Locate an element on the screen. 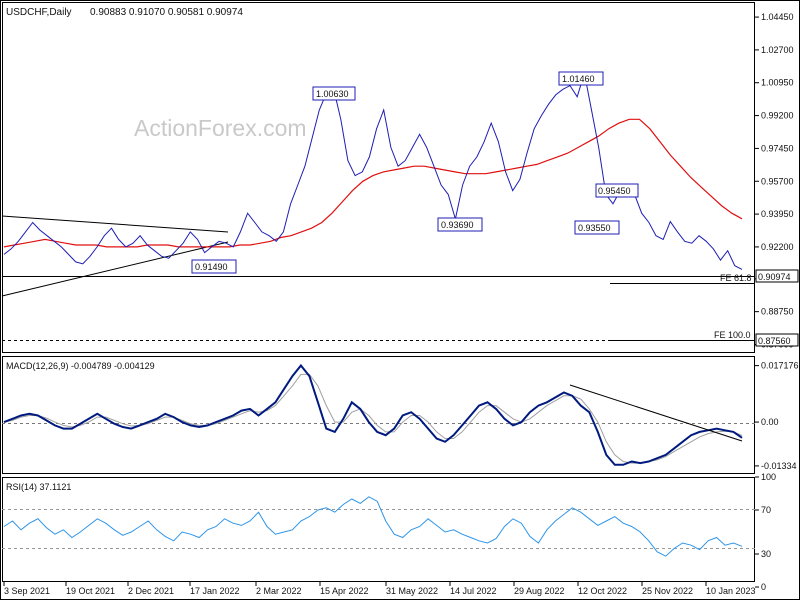 The image size is (800, 600). annotation-1-00630: 1.00630 is located at coordinates (334, 93).